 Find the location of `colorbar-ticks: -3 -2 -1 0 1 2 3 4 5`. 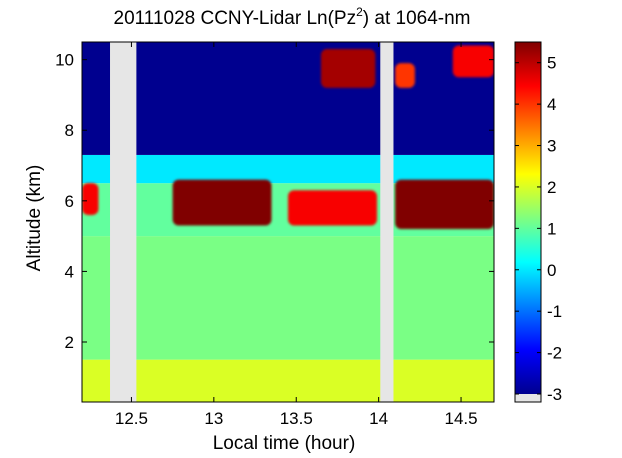

colorbar-ticks: -3 -2 -1 0 1 2 3 4 5 is located at coordinates (538, 229).